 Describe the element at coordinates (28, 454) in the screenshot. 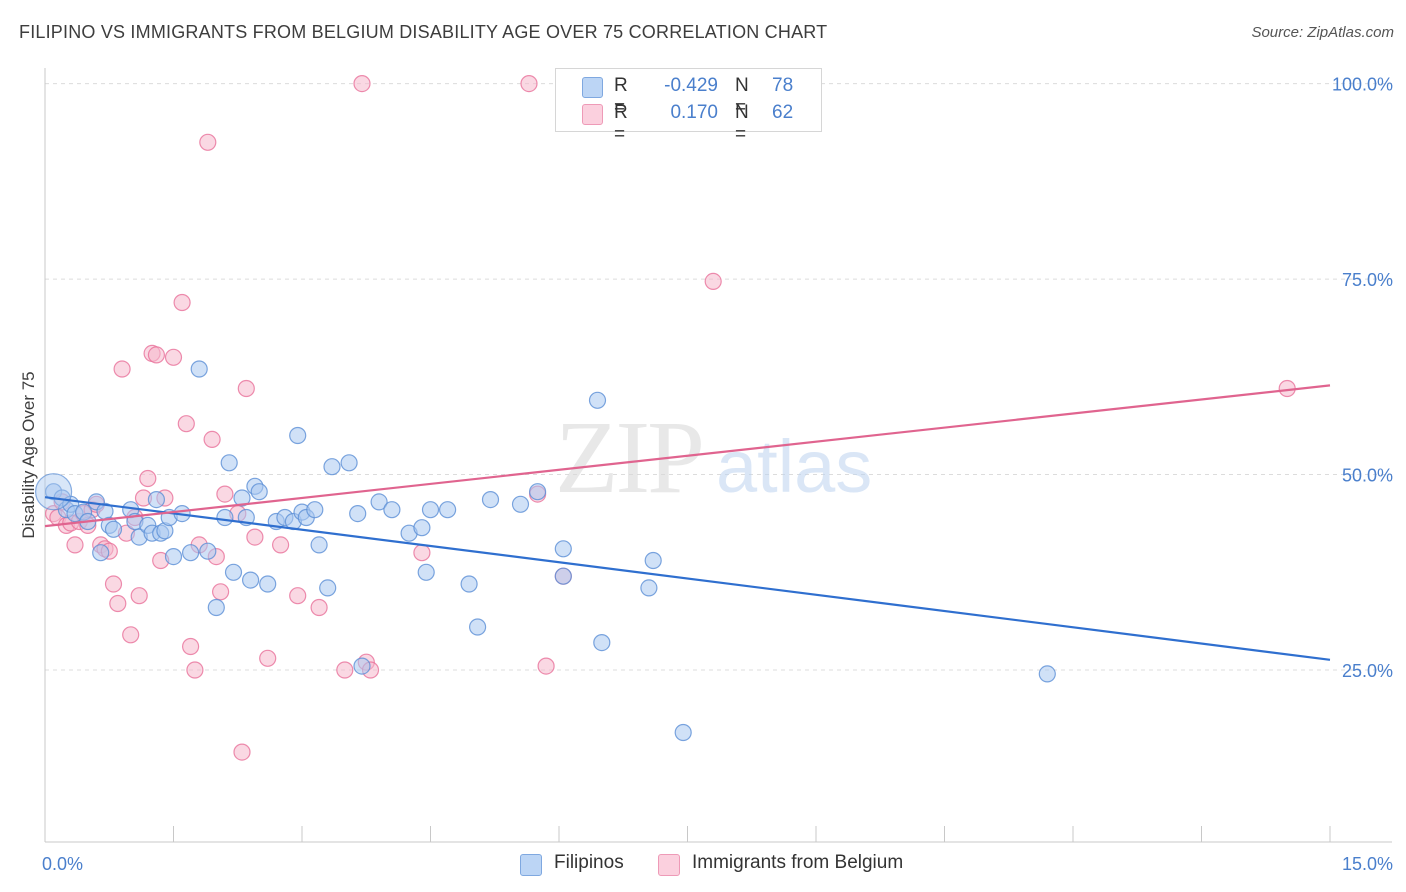

I see `y-axis-label: Disability Age Over 75` at that location.